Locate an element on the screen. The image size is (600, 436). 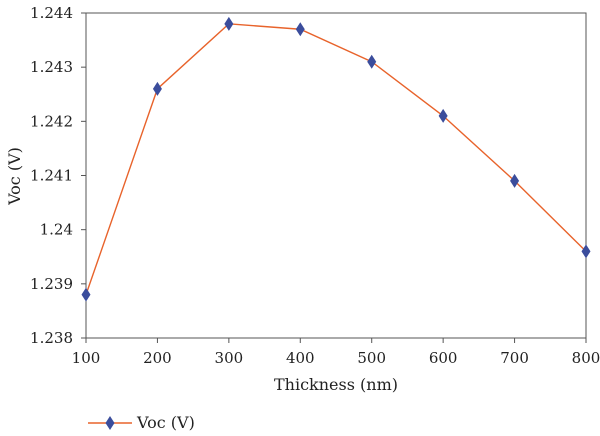
legend-marker is located at coordinates (110, 423).